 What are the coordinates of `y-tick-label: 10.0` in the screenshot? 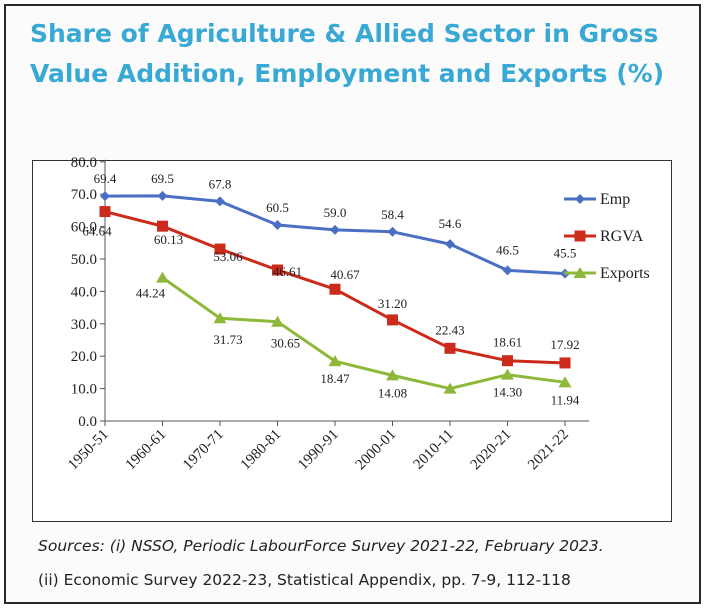 It's located at (84, 390).